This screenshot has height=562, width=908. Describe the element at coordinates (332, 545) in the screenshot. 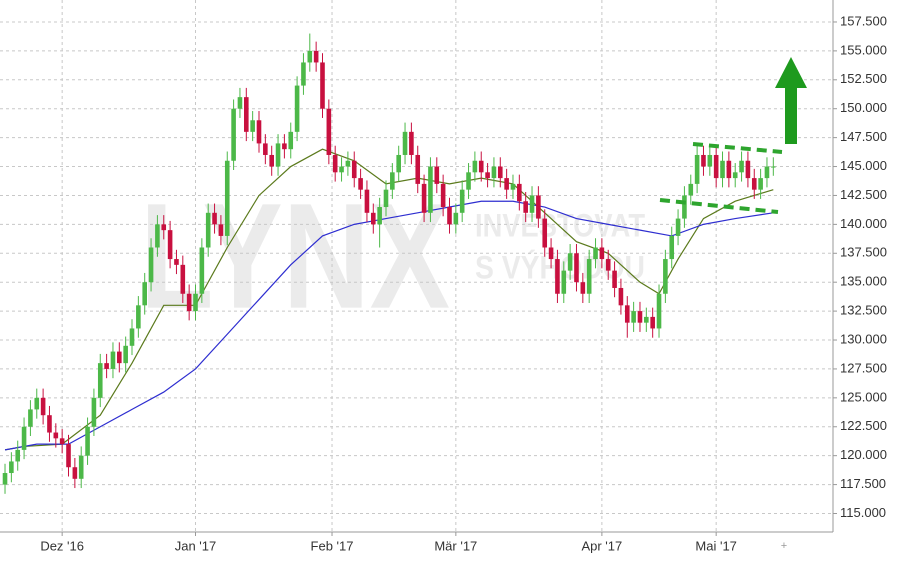

I see `x-tick-label: Feb '17` at that location.